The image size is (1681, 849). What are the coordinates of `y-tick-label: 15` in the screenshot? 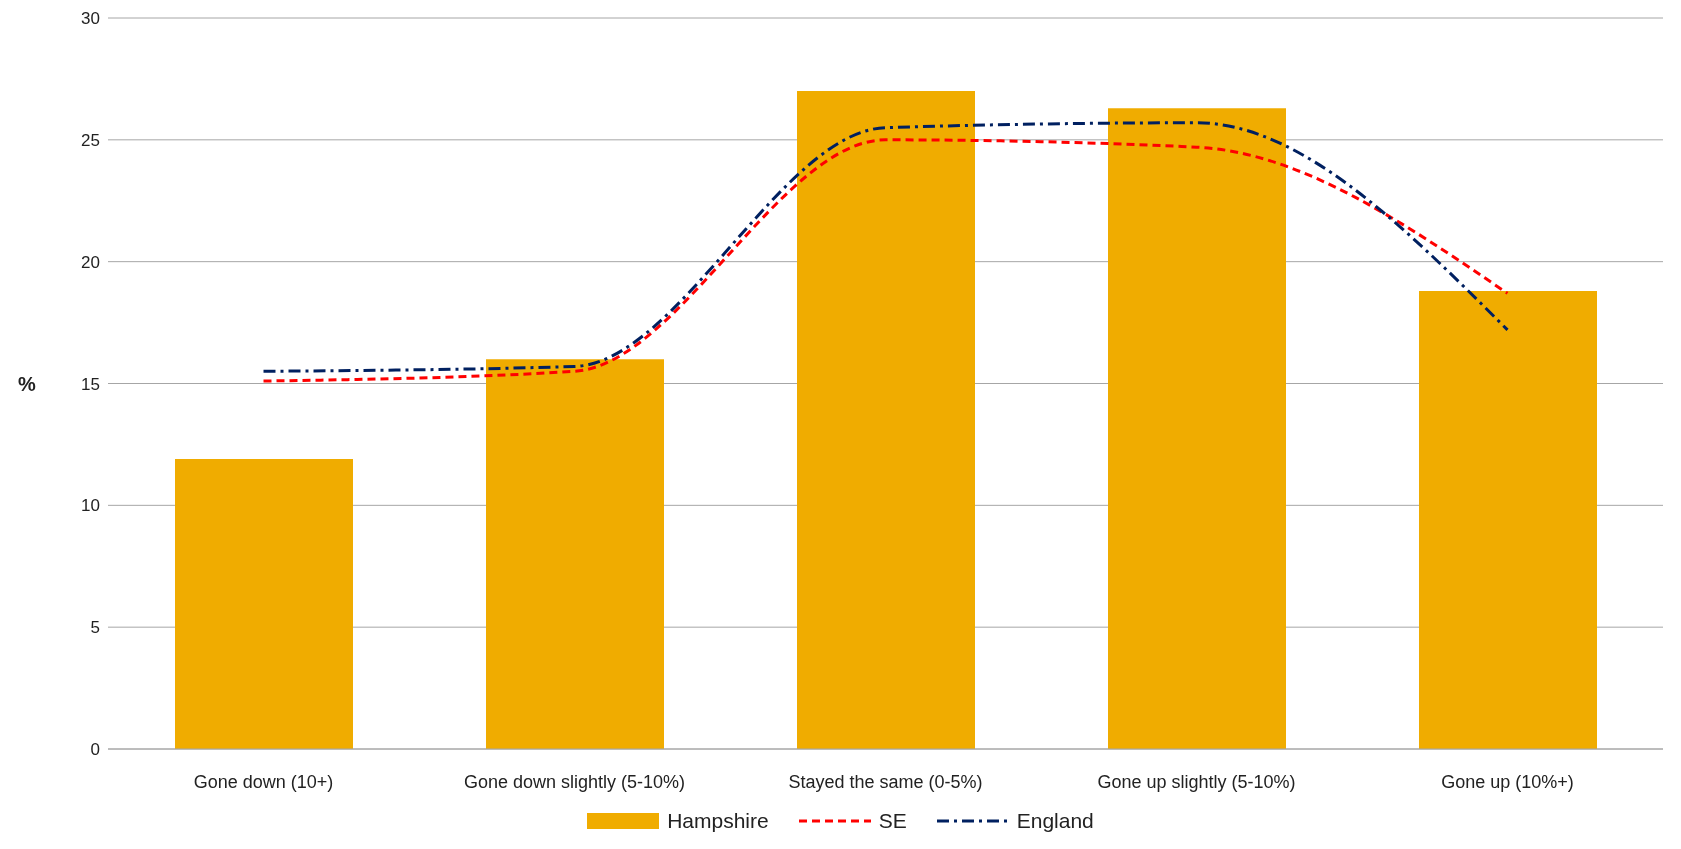 It's located at (90, 384).